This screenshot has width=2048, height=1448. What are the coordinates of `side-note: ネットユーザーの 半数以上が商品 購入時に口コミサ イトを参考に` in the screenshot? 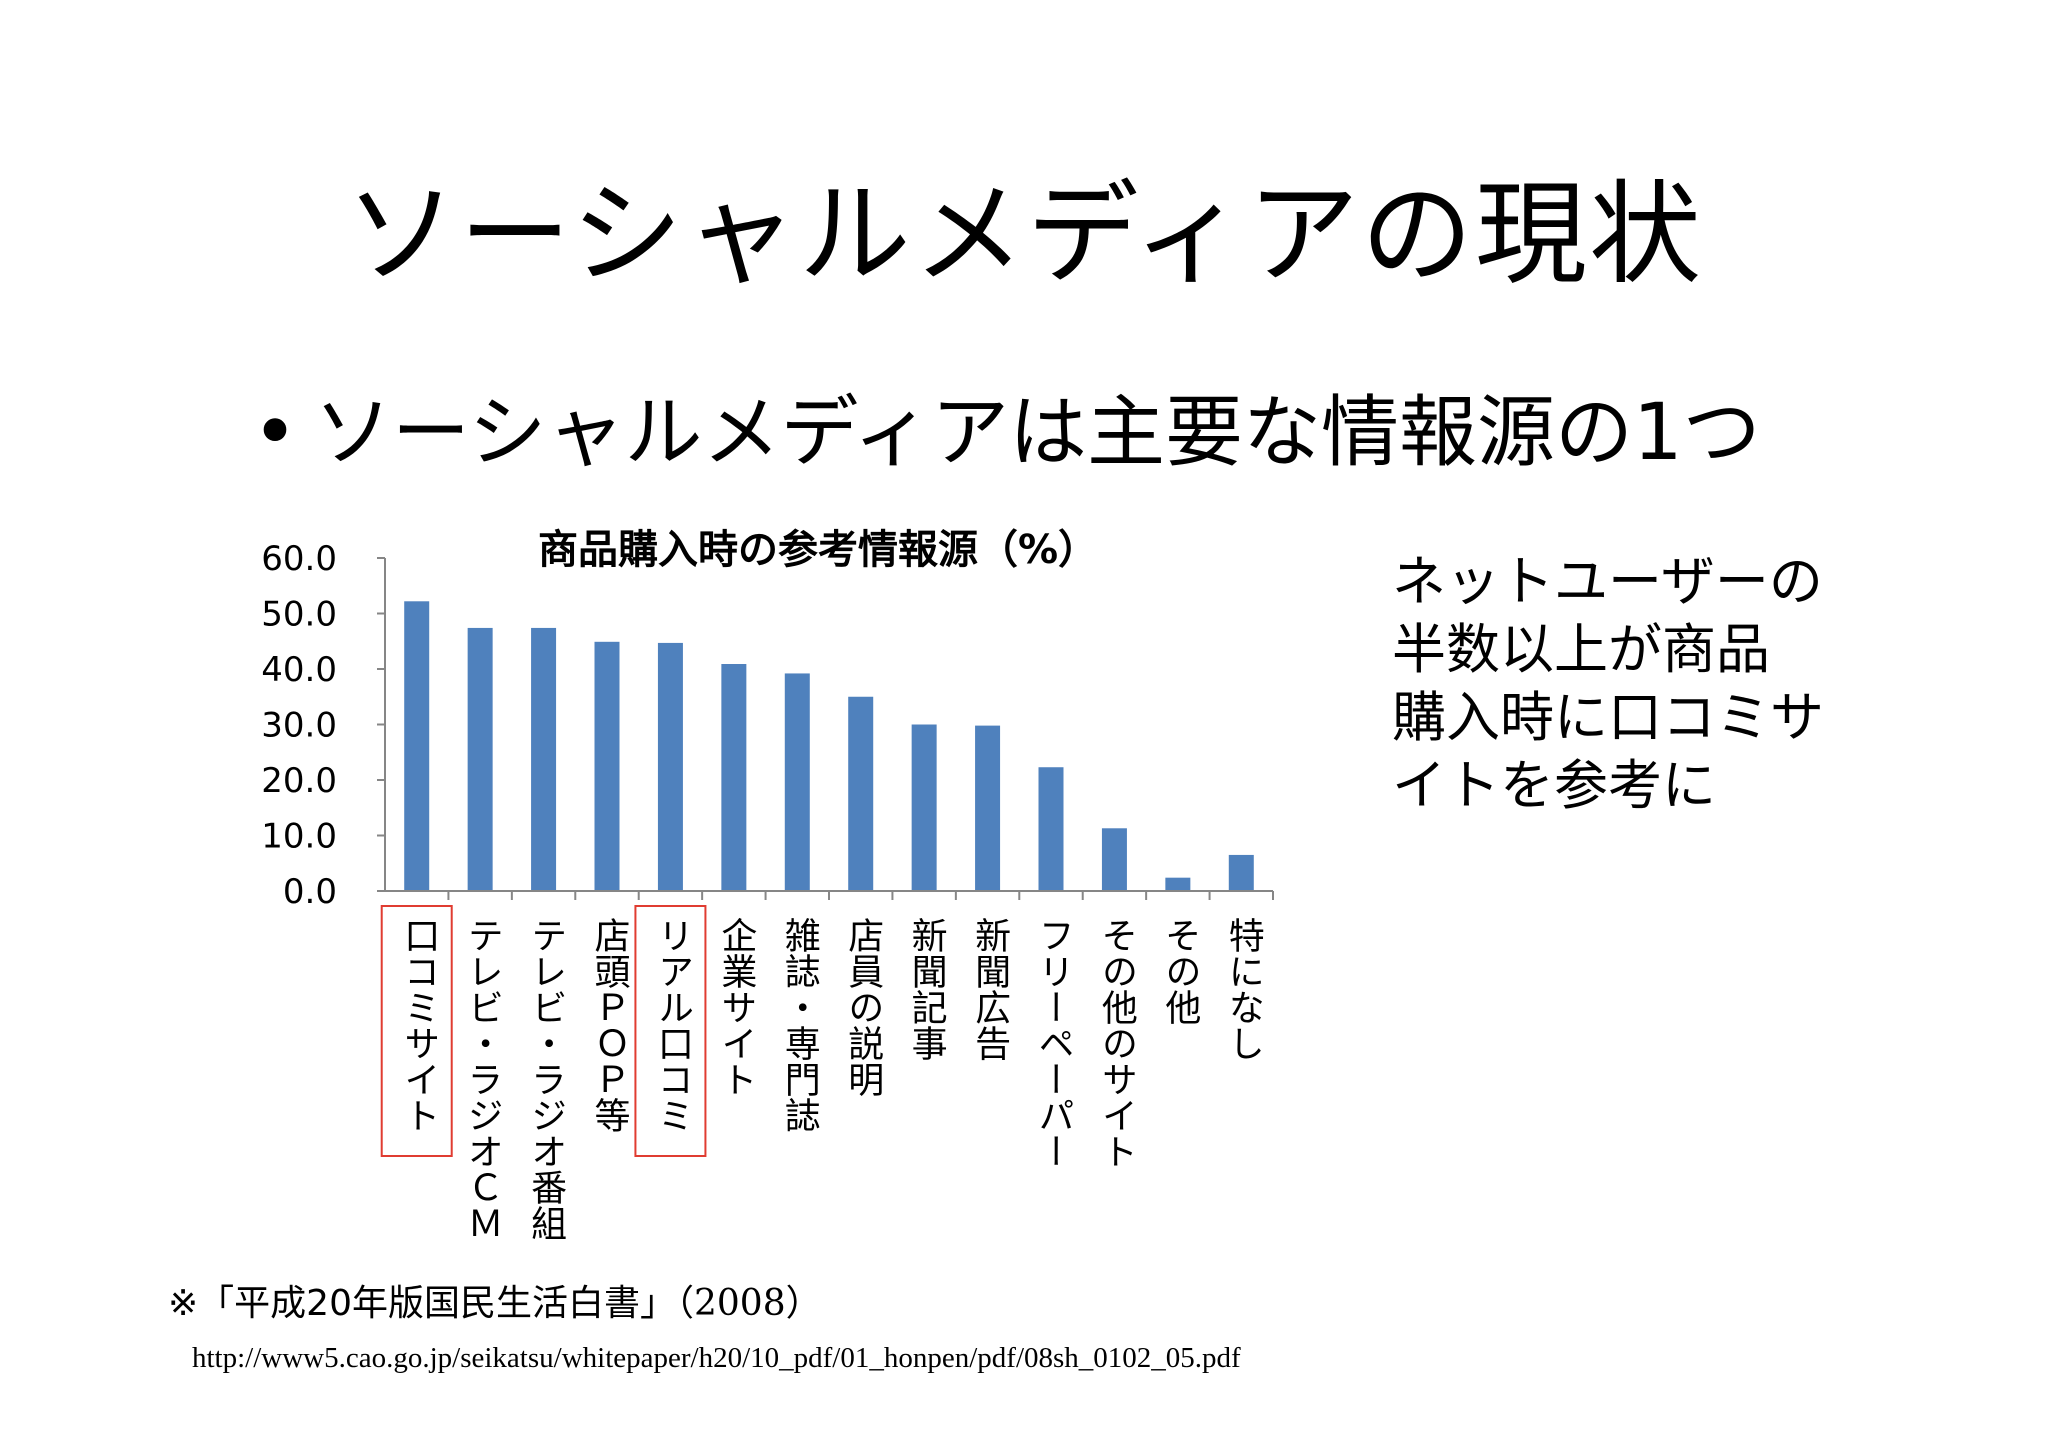 It's located at (1622, 684).